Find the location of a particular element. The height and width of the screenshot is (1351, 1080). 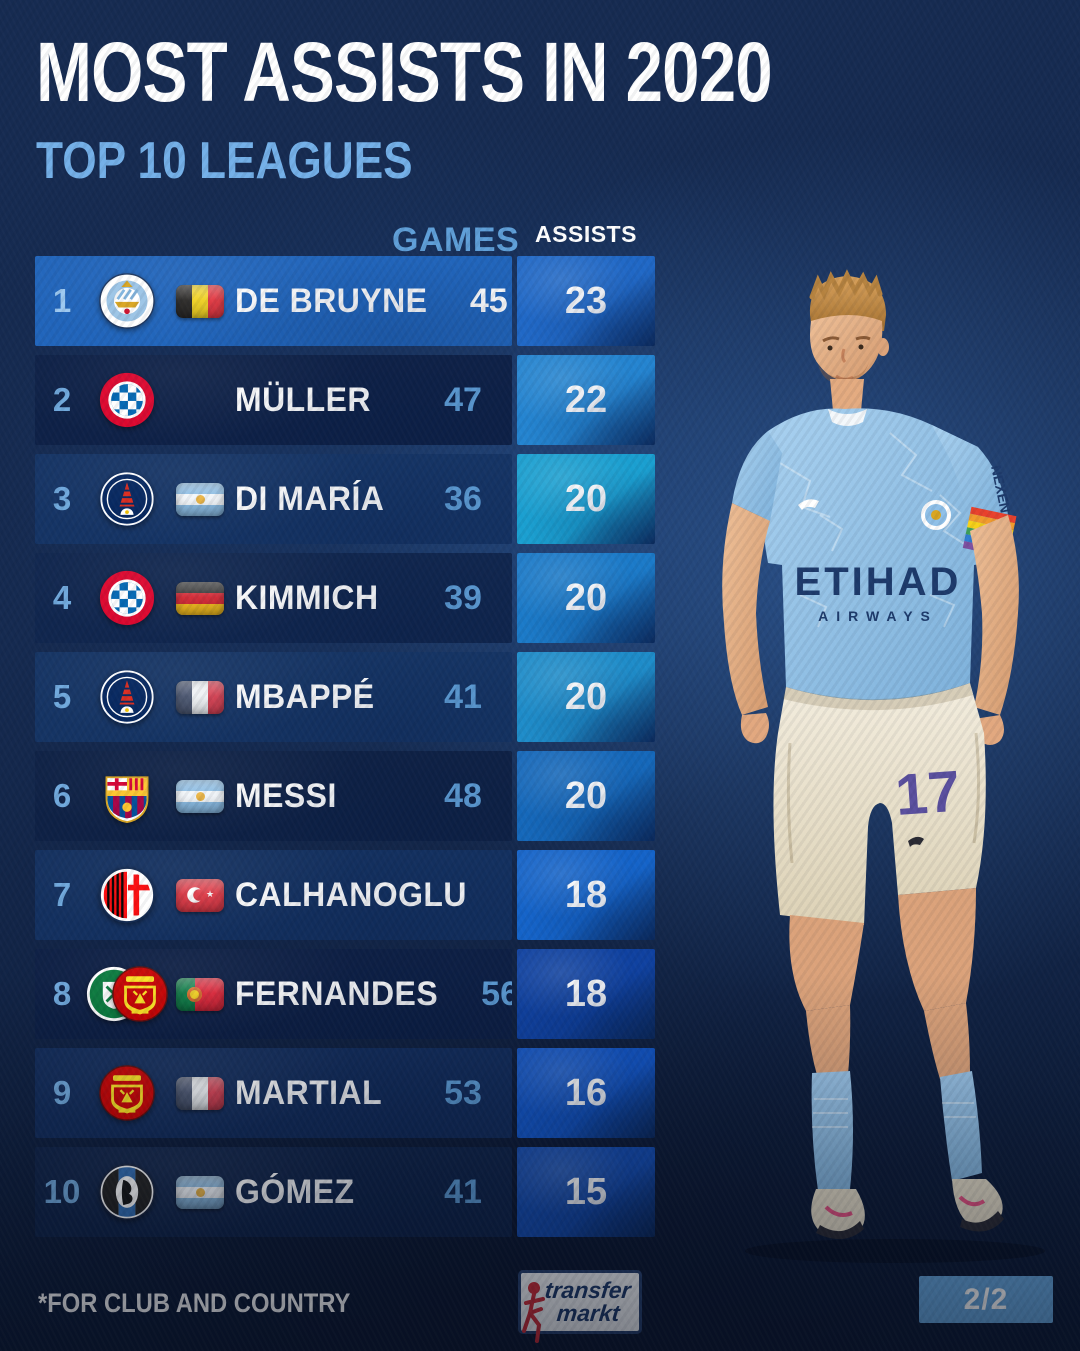

logo-line2: markt is located at coordinates (588, 1313).